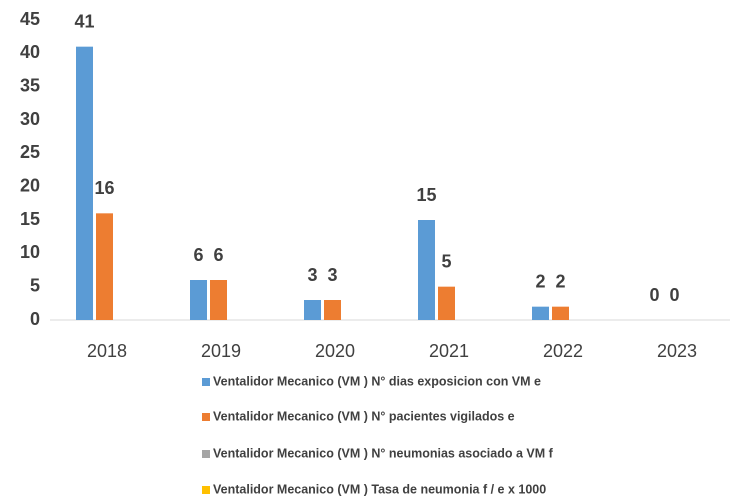 The image size is (730, 498). Describe the element at coordinates (449, 351) in the screenshot. I see `x-tick-label: 2021` at that location.